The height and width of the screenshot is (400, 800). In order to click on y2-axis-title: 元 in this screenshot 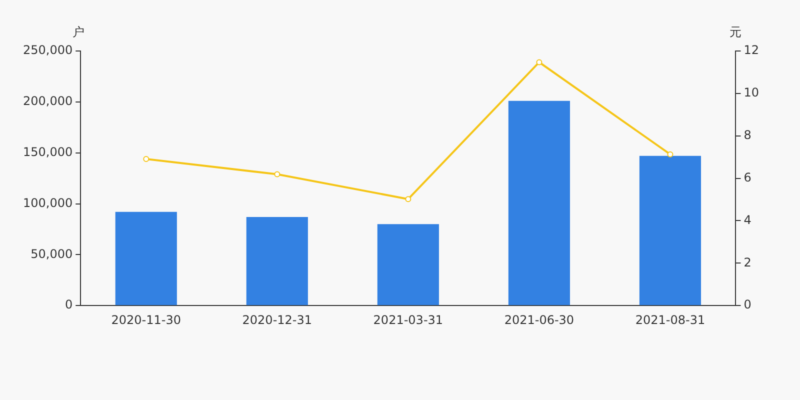, I will do `click(736, 32)`.